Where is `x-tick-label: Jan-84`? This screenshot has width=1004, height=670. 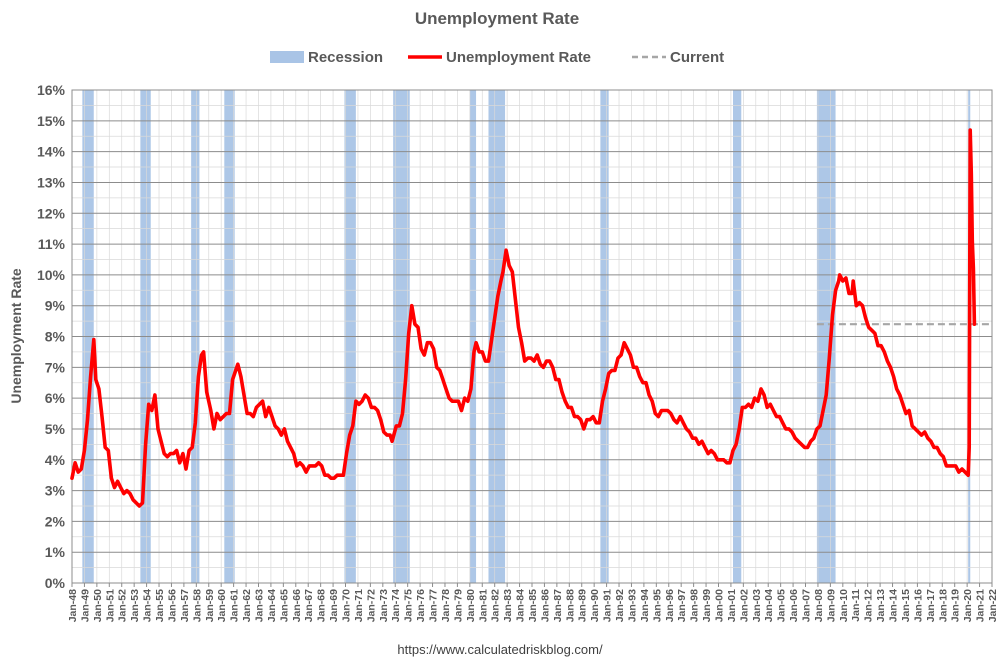 x-tick-label: Jan-84 is located at coordinates (521, 605).